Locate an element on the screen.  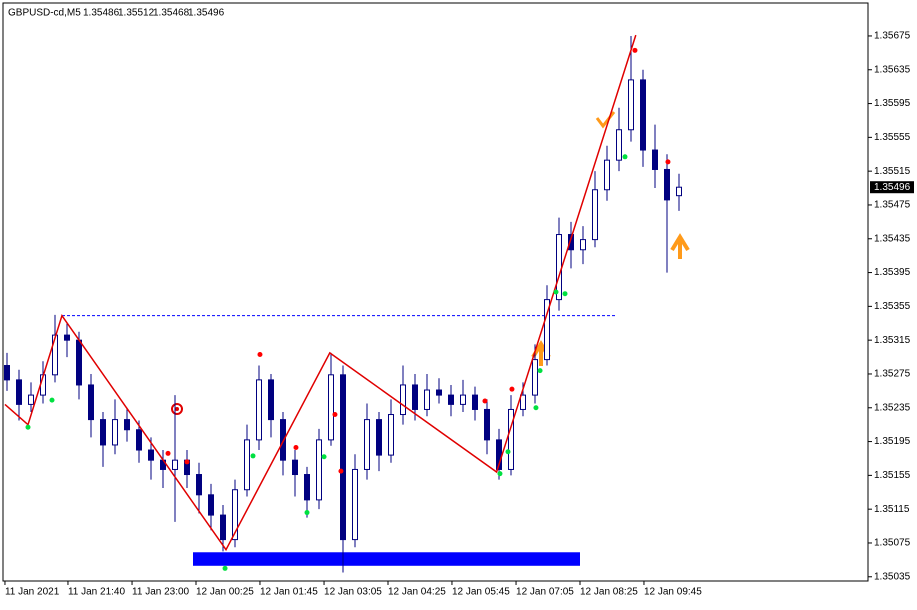
y-tick-label: 1.35355 is located at coordinates (892, 306).